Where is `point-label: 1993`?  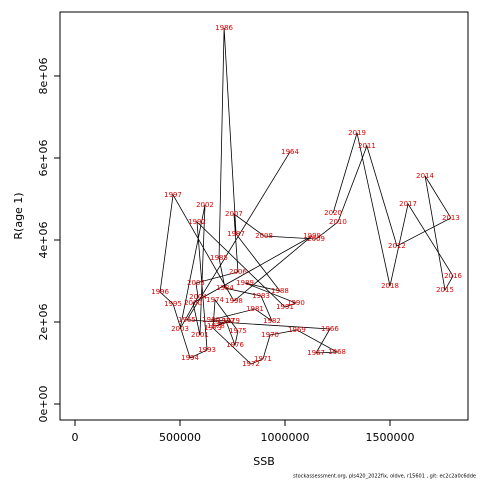 point-label: 1993 is located at coordinates (207, 350).